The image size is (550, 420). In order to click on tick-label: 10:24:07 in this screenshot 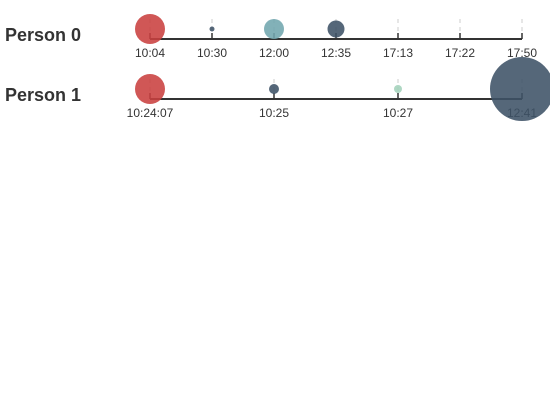, I will do `click(150, 113)`.